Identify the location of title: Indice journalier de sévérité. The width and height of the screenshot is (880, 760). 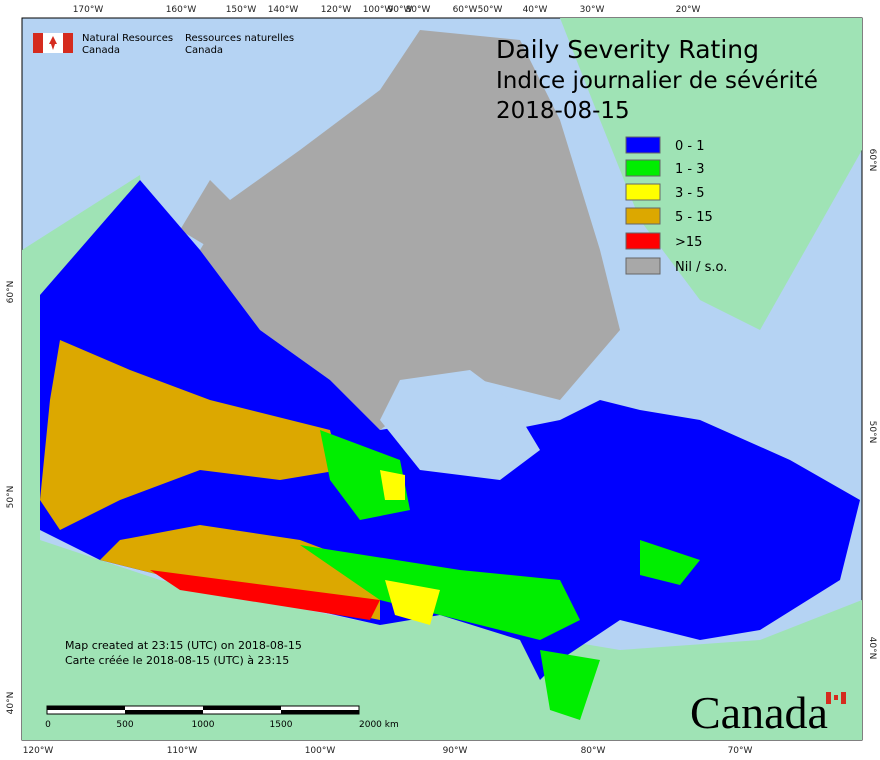
(657, 81).